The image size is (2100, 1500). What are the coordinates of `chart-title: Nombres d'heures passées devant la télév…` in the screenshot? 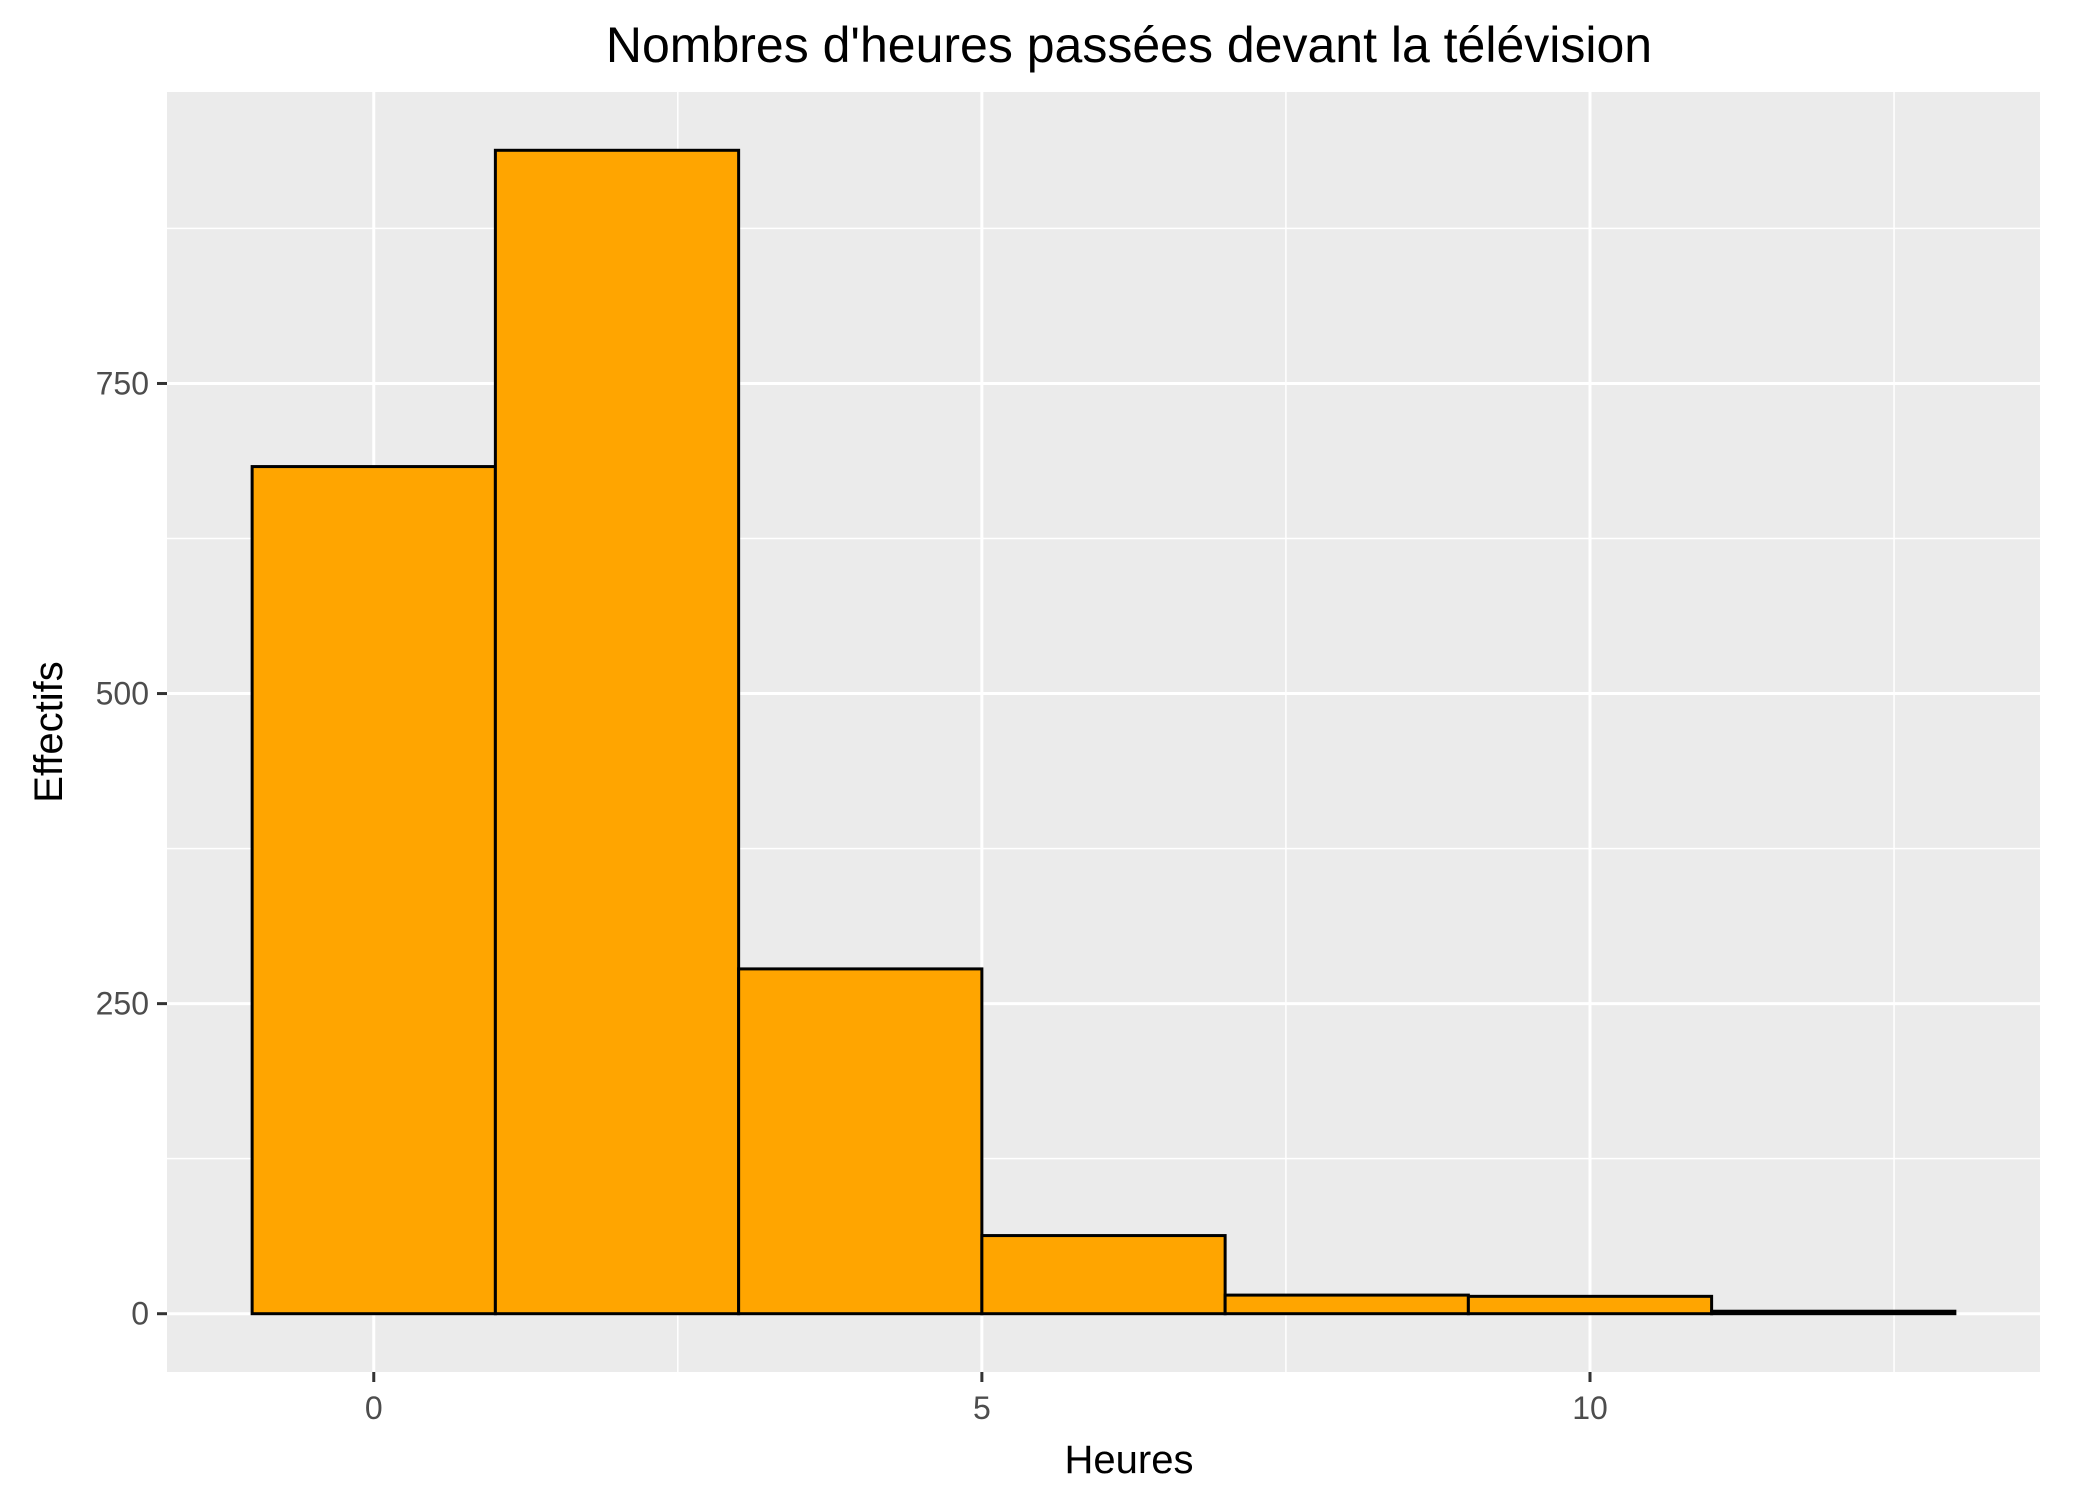 It's located at (1129, 45).